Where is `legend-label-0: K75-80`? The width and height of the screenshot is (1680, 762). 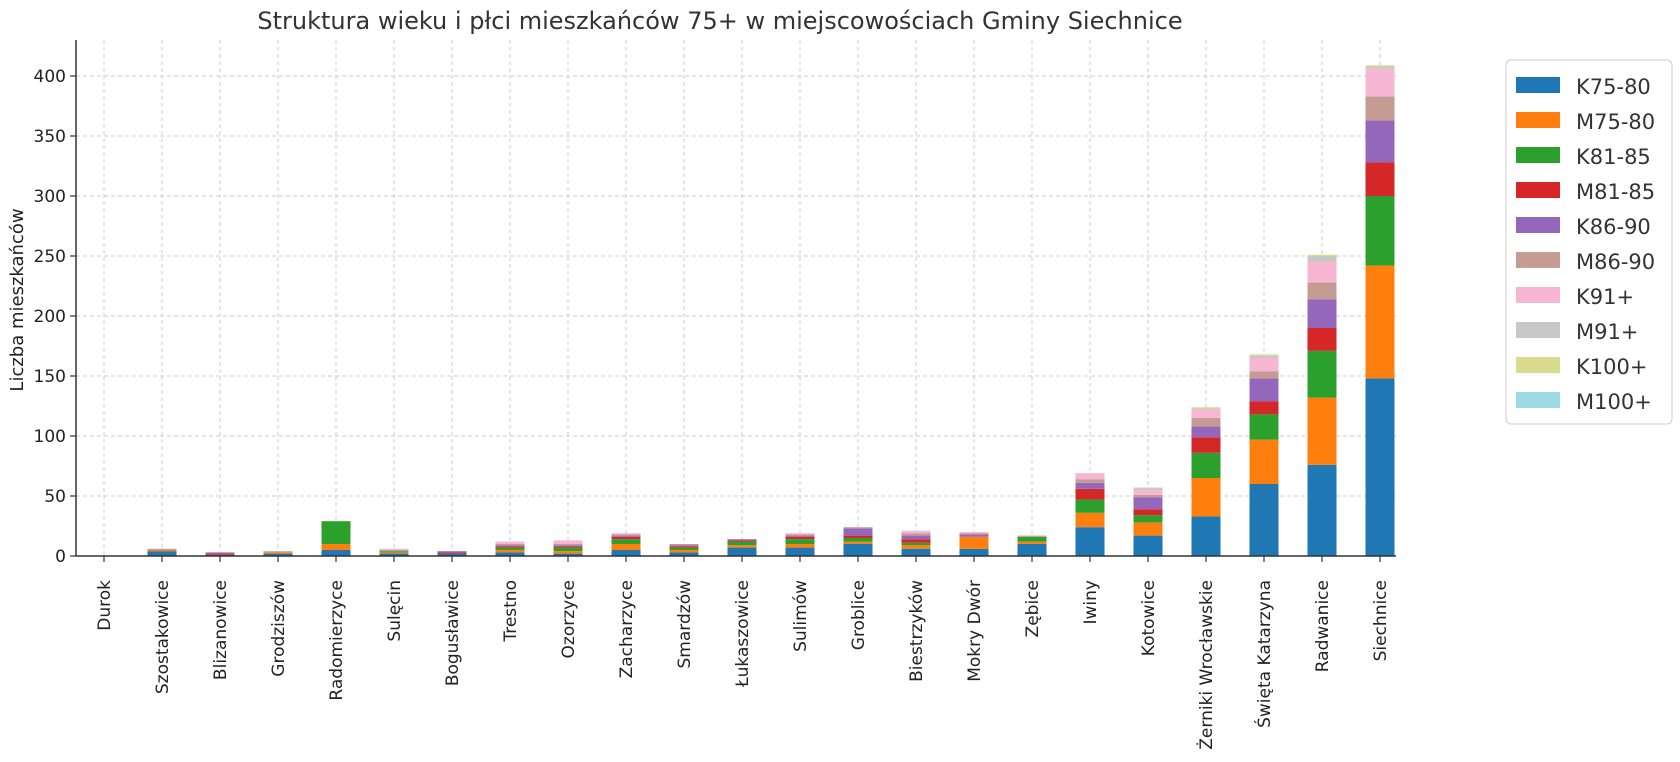
legend-label-0: K75-80 is located at coordinates (1613, 87).